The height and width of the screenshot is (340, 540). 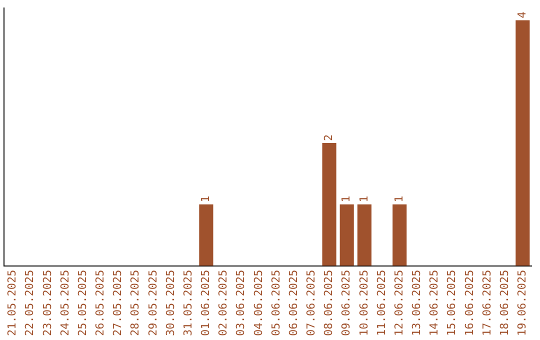 I want to click on x-tick-label: 31.05.2025, so click(x=187, y=303).